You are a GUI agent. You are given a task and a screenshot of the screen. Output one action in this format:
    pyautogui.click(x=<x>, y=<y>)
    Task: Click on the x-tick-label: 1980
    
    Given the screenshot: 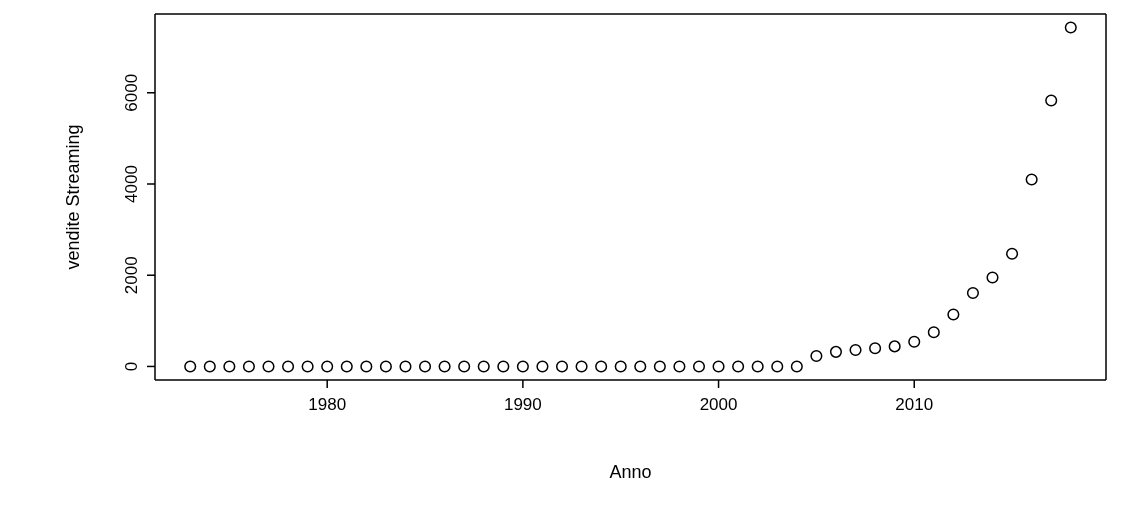 What is the action you would take?
    pyautogui.click(x=327, y=405)
    